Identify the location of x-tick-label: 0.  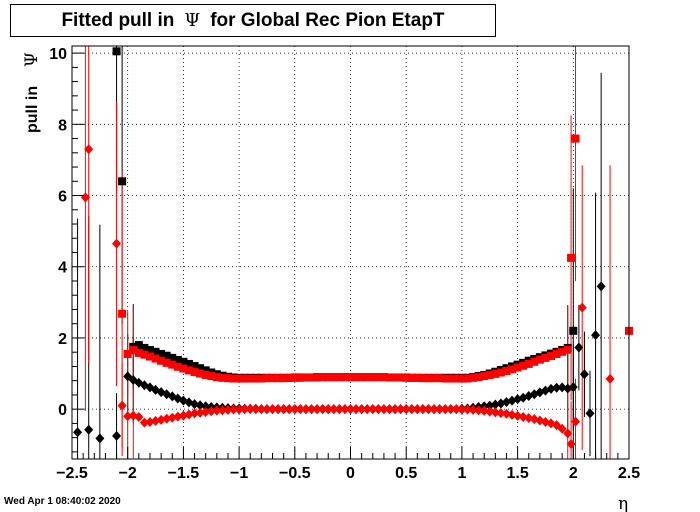
(350, 473).